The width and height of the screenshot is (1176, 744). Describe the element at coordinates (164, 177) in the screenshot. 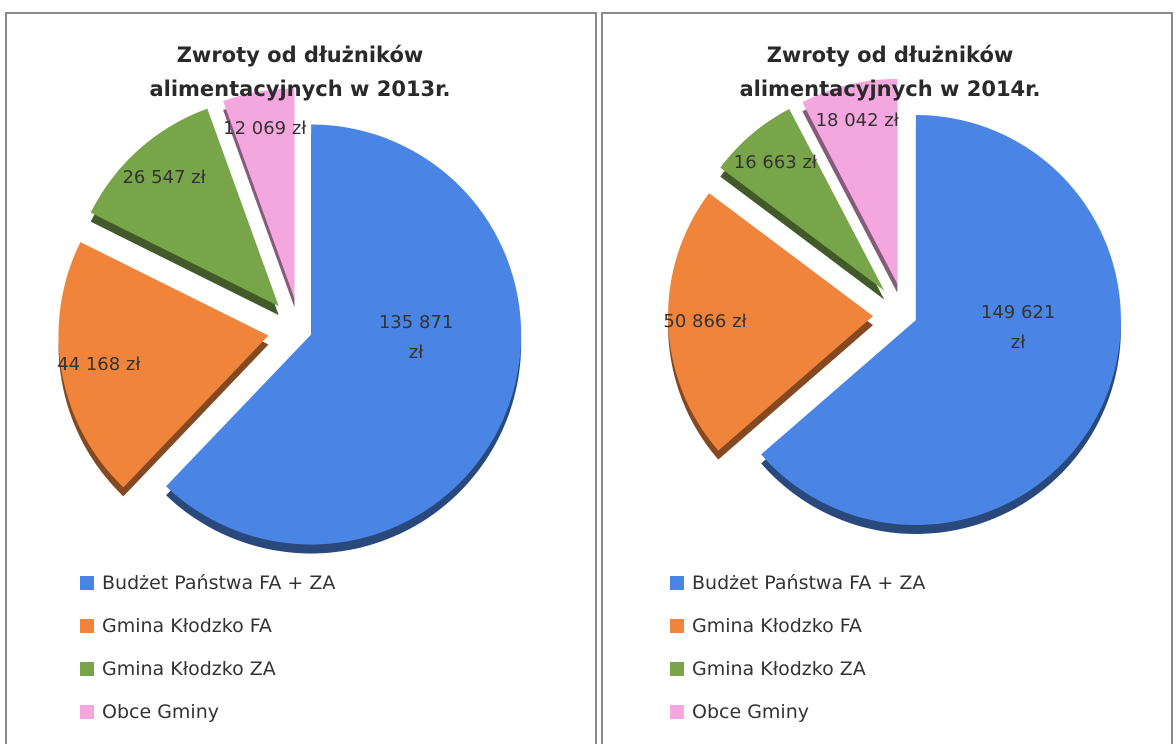

I see `data-label: 26 547 zł` at that location.